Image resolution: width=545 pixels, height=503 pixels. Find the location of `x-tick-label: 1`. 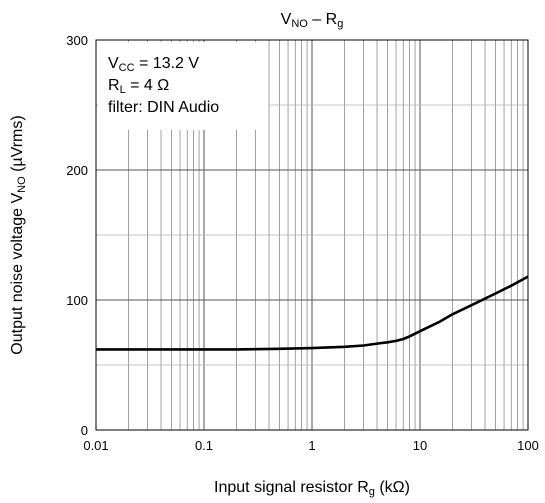

x-tick-label: 1 is located at coordinates (311, 445).